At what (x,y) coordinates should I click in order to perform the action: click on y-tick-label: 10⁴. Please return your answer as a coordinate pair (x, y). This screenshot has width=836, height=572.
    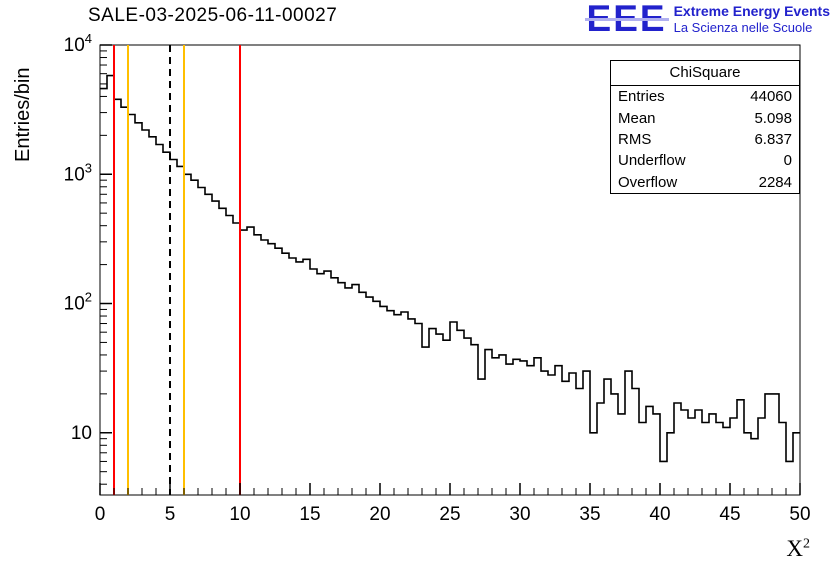
    Looking at the image, I should click on (78, 43).